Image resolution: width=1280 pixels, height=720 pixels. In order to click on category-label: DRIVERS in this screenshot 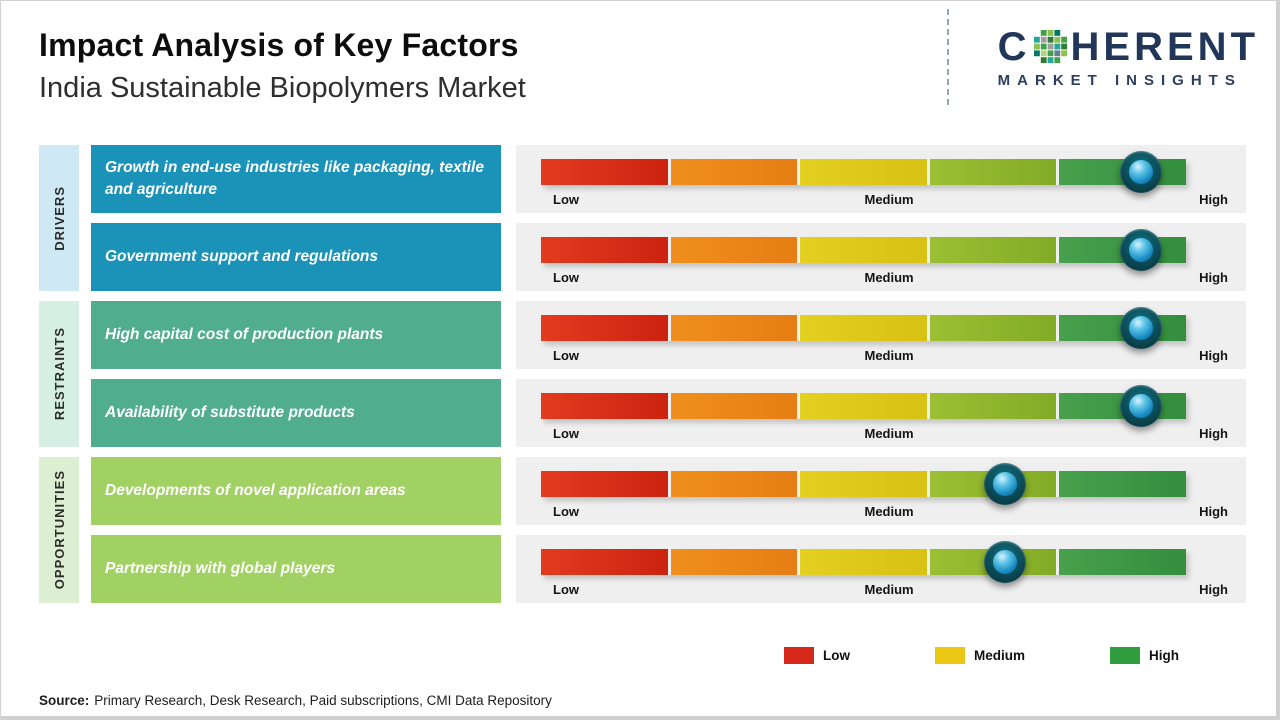, I will do `click(59, 218)`.